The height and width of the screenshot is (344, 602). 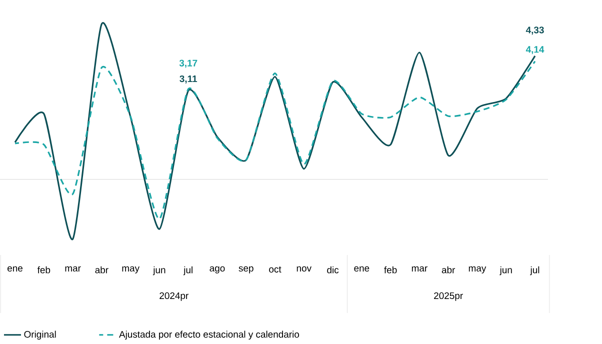 I want to click on legend-label: Ajustada por efecto estacional y calendario, so click(x=209, y=335).